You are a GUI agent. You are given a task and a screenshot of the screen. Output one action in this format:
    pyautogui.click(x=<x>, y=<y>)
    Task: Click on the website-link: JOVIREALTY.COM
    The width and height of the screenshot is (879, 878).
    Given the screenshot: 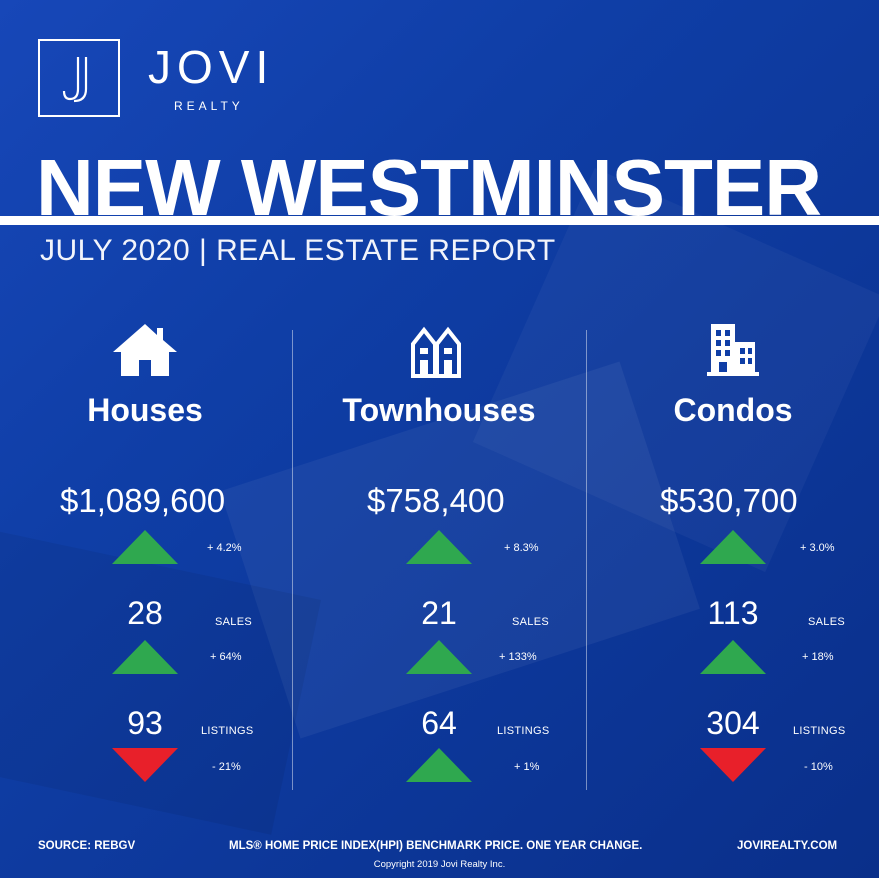 What is the action you would take?
    pyautogui.click(x=787, y=846)
    